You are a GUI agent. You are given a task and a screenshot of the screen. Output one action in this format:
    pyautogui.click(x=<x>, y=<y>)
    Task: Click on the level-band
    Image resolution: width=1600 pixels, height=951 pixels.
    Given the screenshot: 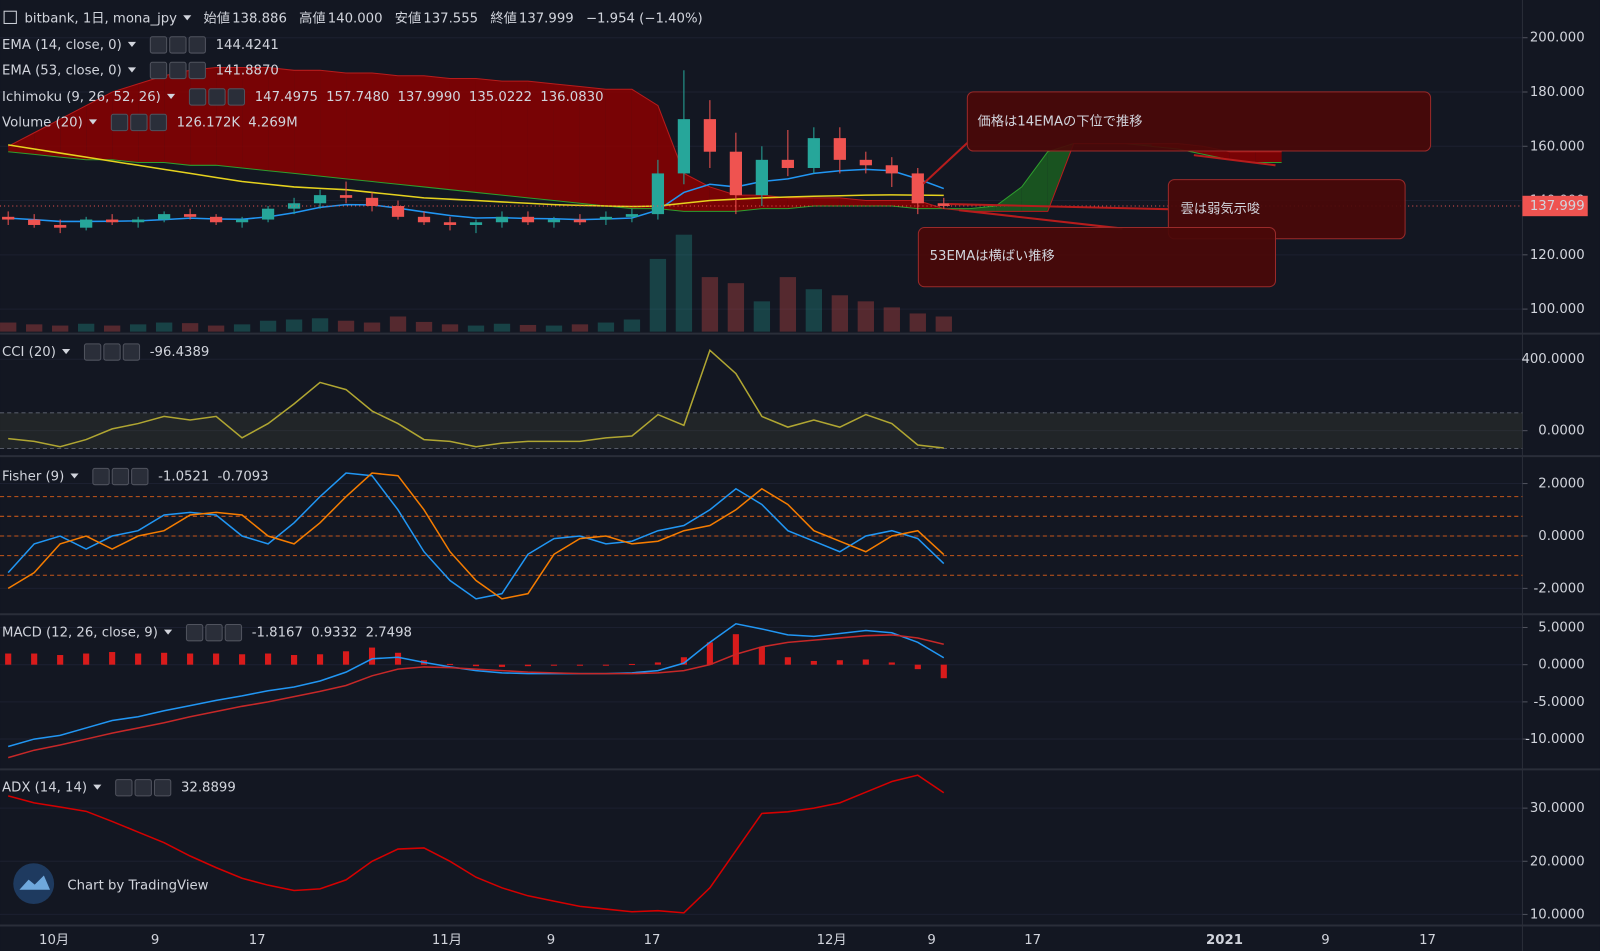 What is the action you would take?
    pyautogui.click(x=761, y=430)
    